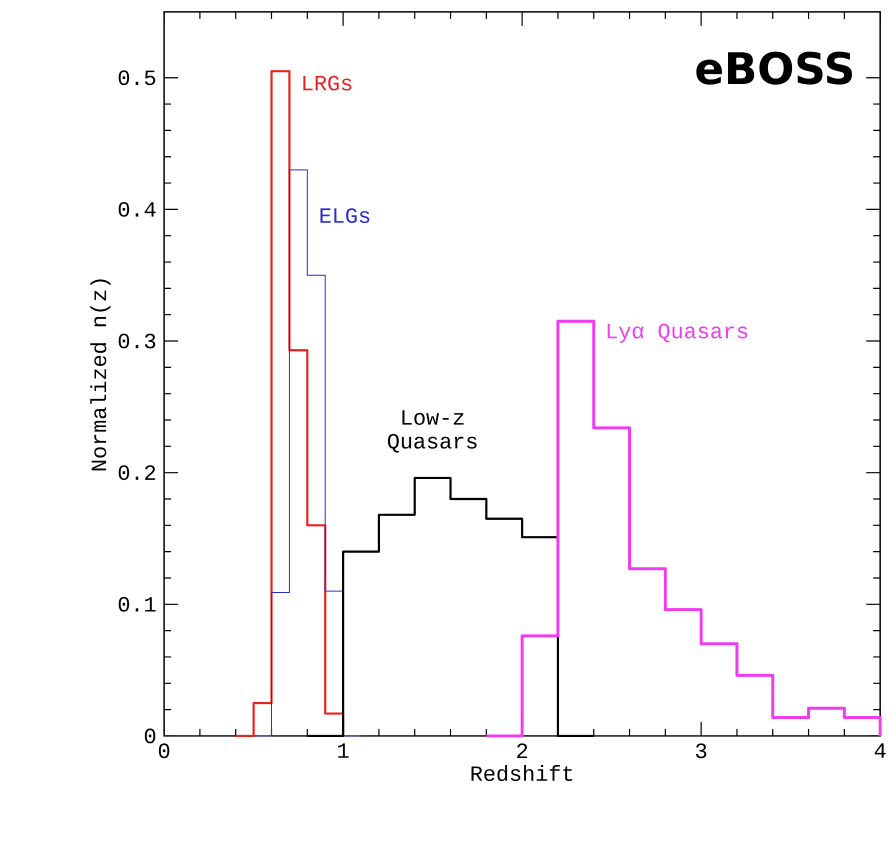 Image resolution: width=890 pixels, height=844 pixels. Describe the element at coordinates (701, 750) in the screenshot. I see `x-tick-label: 3` at that location.